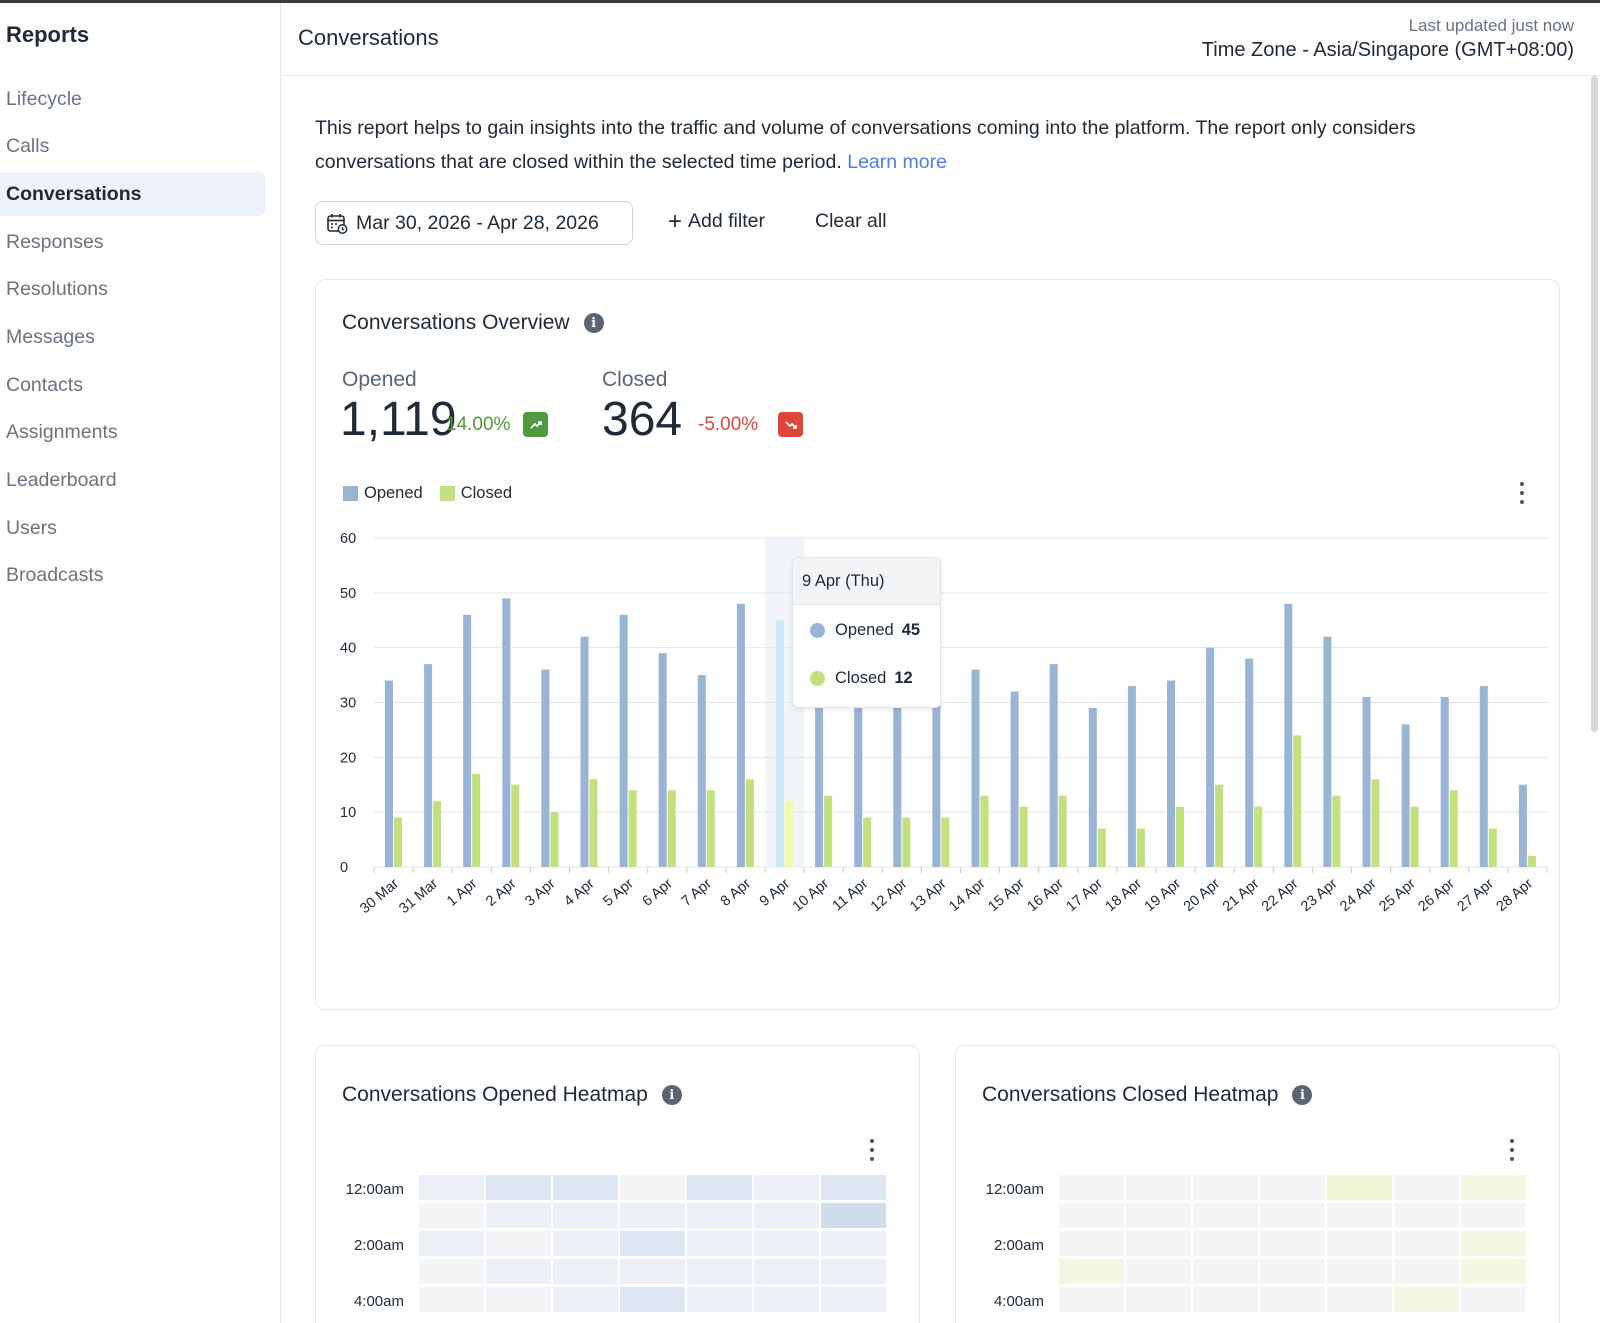 Image resolution: width=1600 pixels, height=1323 pixels. What do you see at coordinates (133, 194) in the screenshot?
I see `sidebar-item-conversations: Conversations` at bounding box center [133, 194].